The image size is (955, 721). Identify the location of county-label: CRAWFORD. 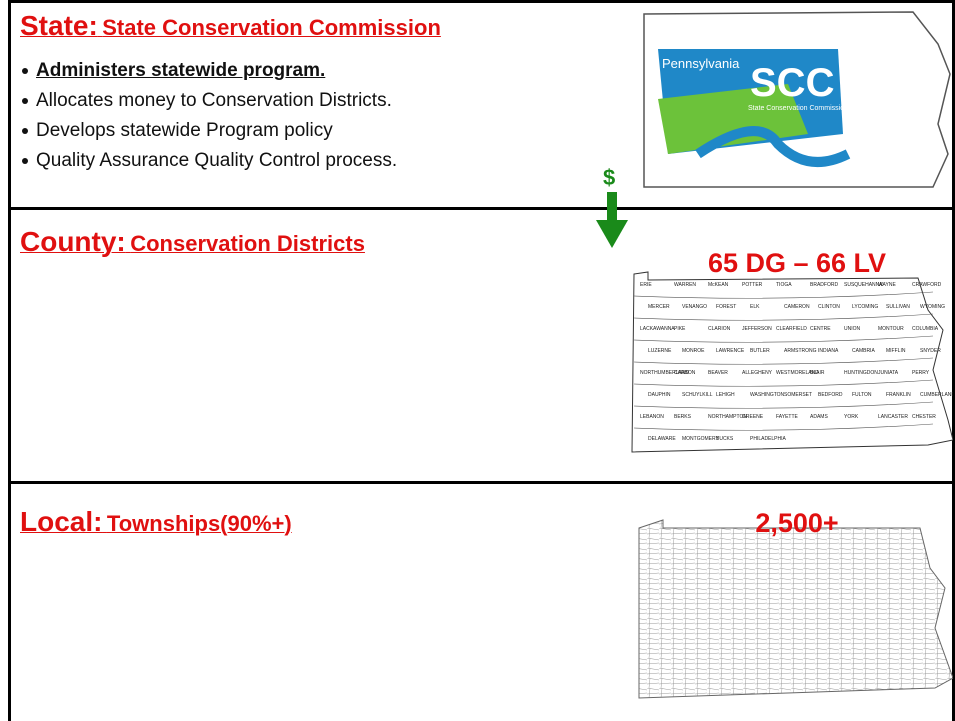
(927, 285).